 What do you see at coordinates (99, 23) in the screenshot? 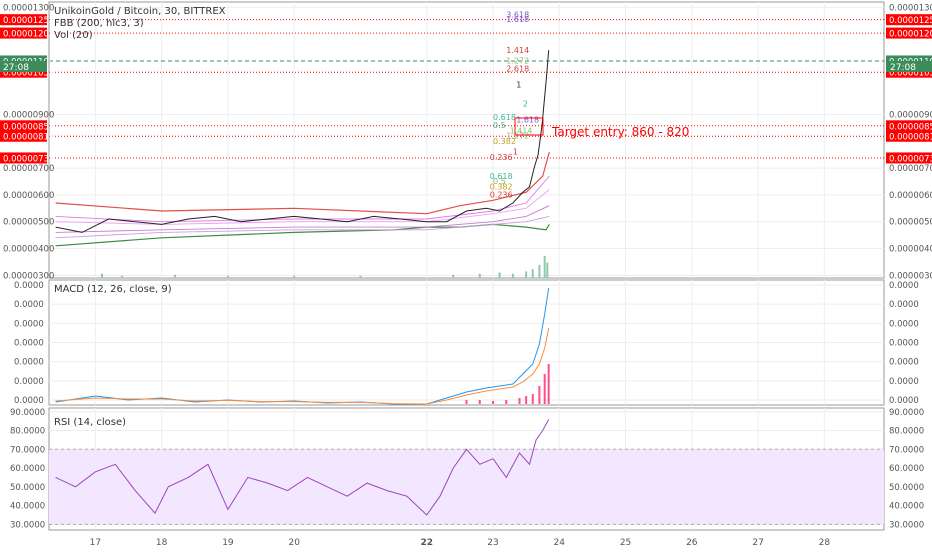
I see `fbb-indicator-label: FBB (200, hlc3, 3)` at bounding box center [99, 23].